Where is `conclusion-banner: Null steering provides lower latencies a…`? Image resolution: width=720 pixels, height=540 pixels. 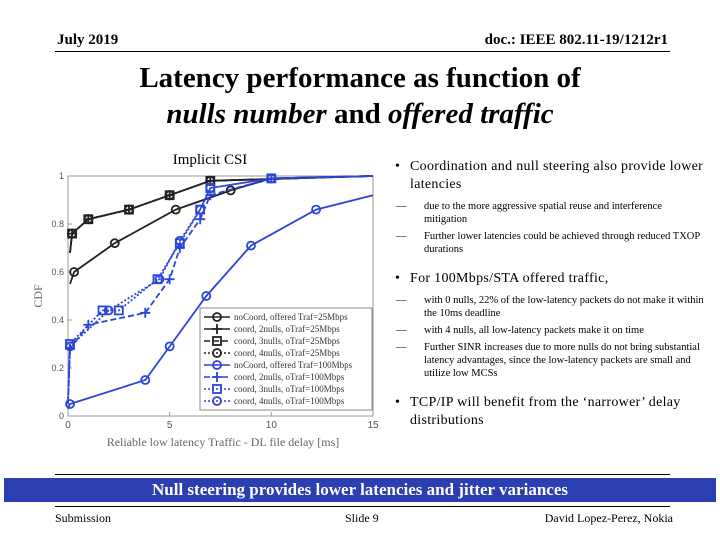 conclusion-banner: Null steering provides lower latencies a… is located at coordinates (360, 490).